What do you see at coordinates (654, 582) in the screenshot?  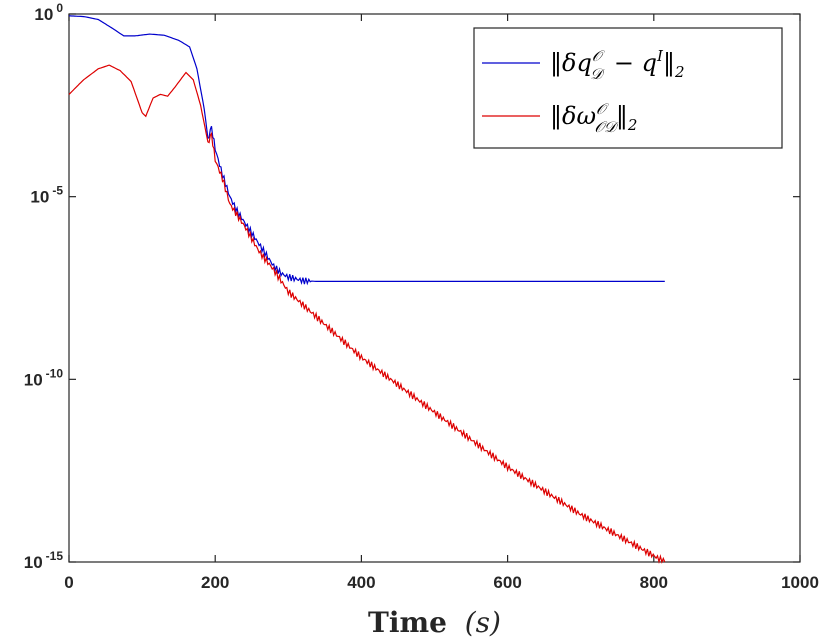 I see `x-tick-label-4: 800` at bounding box center [654, 582].